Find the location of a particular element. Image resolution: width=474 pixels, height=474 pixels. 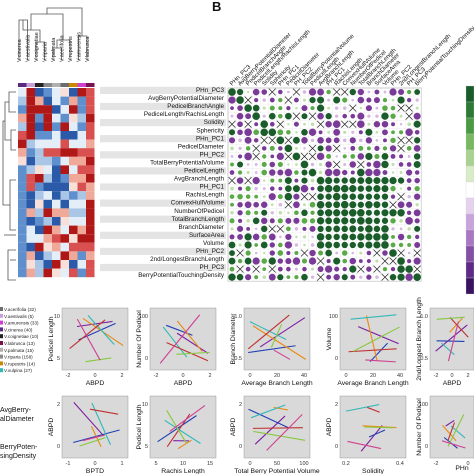

x-axis-label: Average Branch Length is located at coordinates (277, 383).